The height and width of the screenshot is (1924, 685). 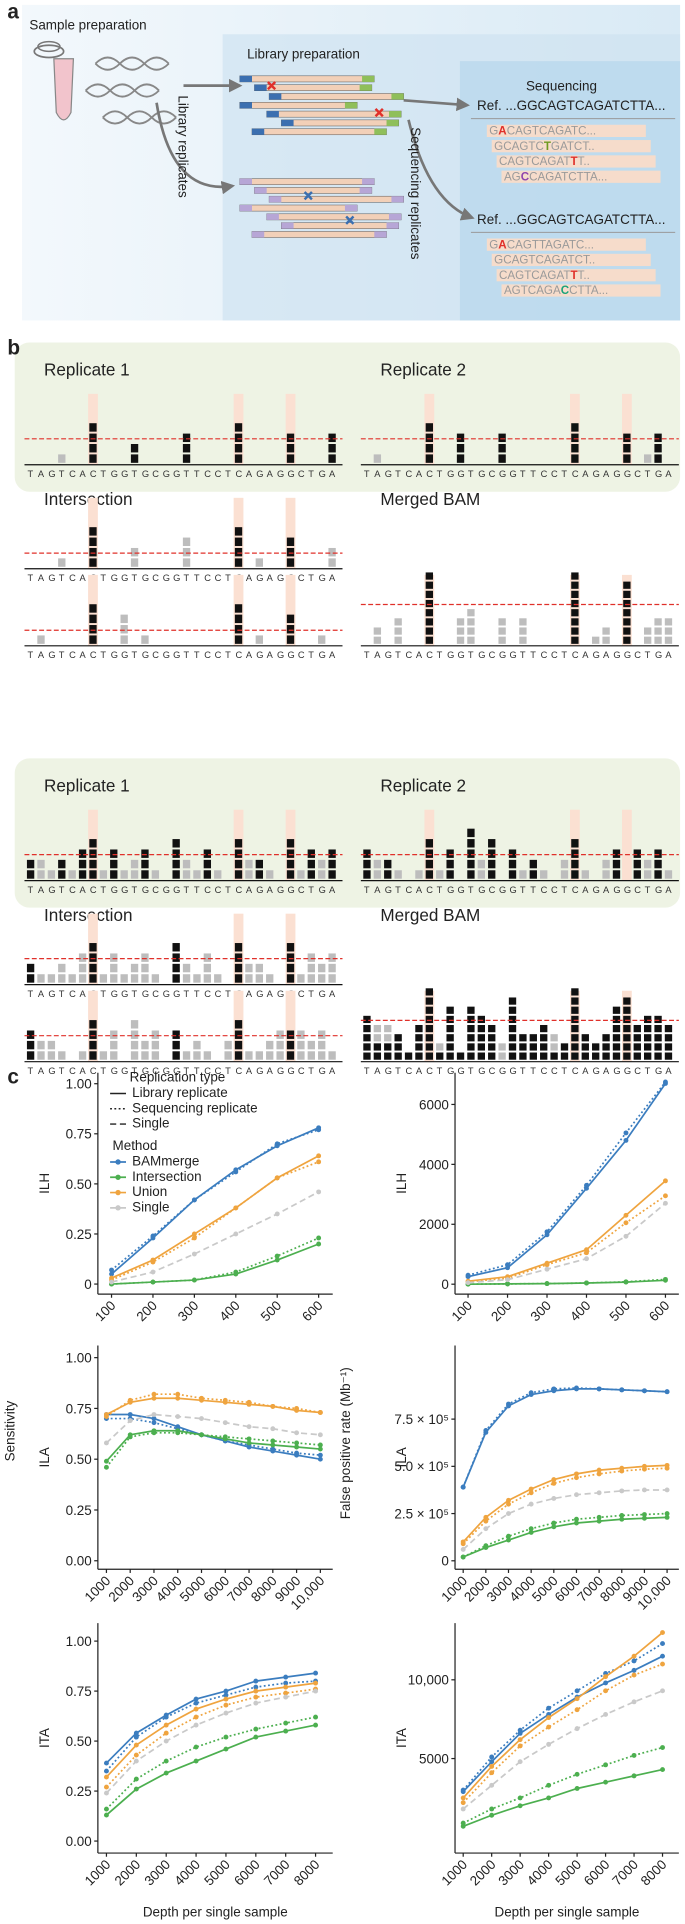 I want to click on x-tick-label: 3000, so click(x=511, y=1873).